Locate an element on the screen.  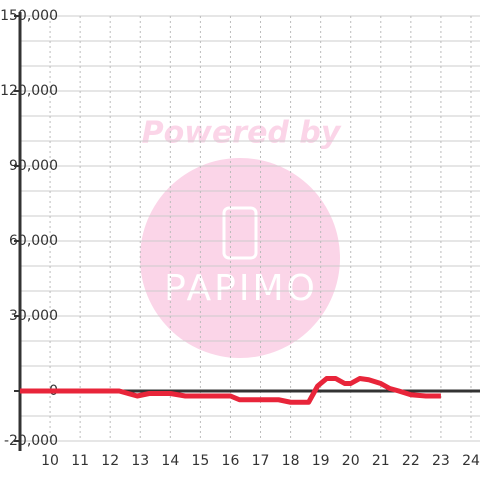
y-tick-label: 60,000 is located at coordinates (33, 241).